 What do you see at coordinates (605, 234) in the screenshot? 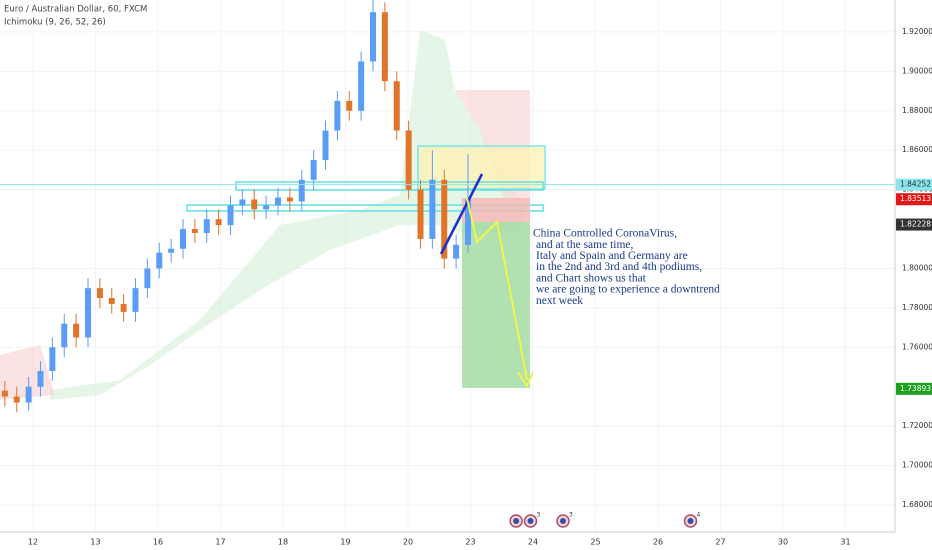
I see `annotation-line: China Controlled CoronaVirus,` at bounding box center [605, 234].